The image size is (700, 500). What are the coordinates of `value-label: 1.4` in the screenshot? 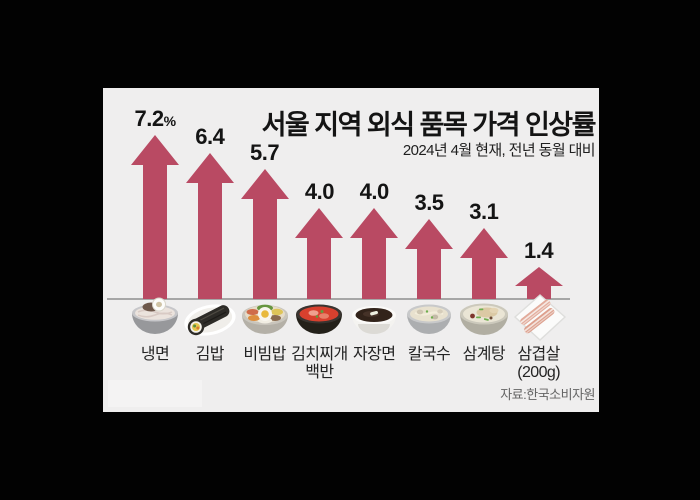 It's located at (539, 250).